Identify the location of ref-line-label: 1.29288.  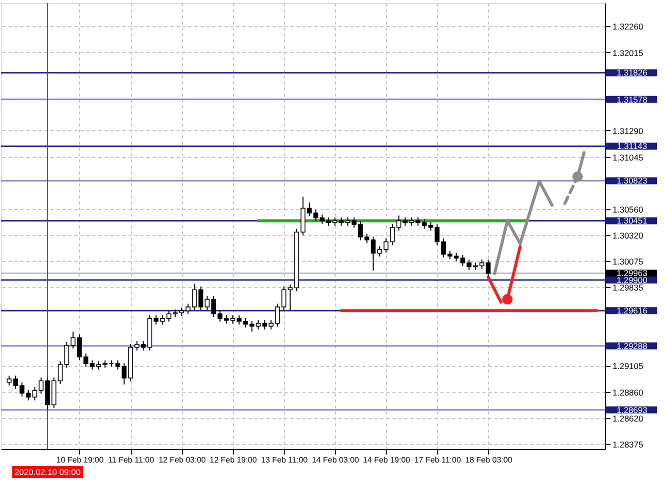
(632, 345).